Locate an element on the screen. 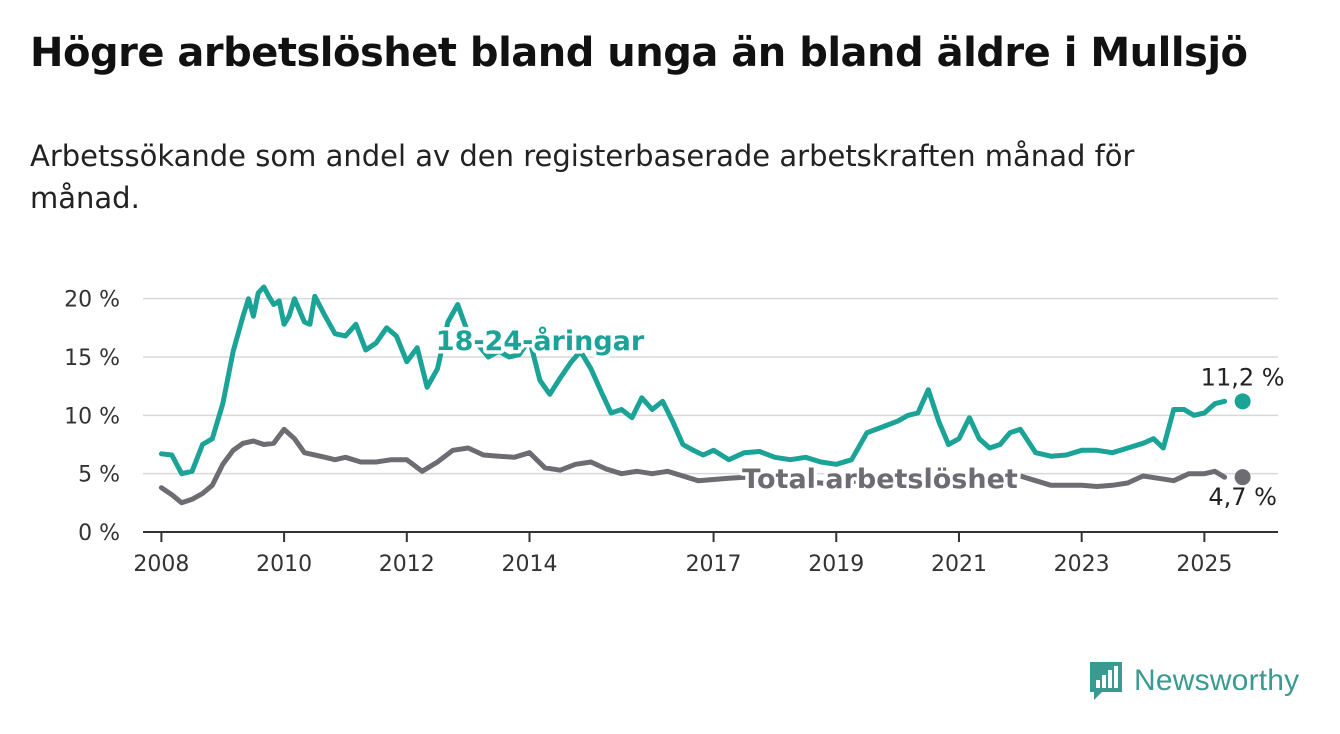  y-tick-label: 0 % is located at coordinates (99, 533).